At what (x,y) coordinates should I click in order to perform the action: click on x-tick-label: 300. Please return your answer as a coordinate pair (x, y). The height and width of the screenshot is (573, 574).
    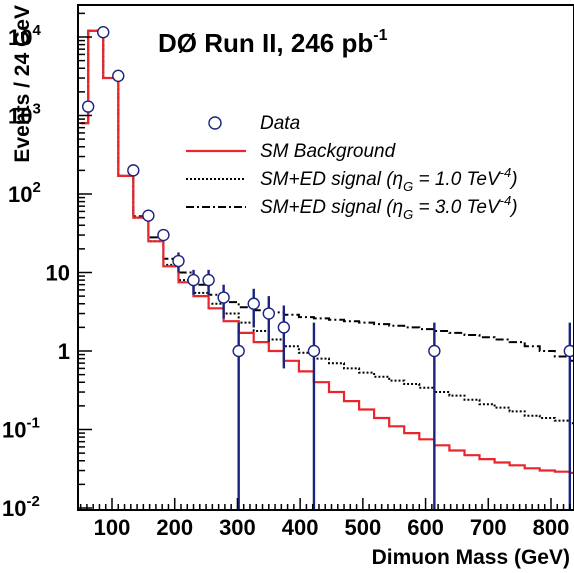
    Looking at the image, I should click on (237, 527).